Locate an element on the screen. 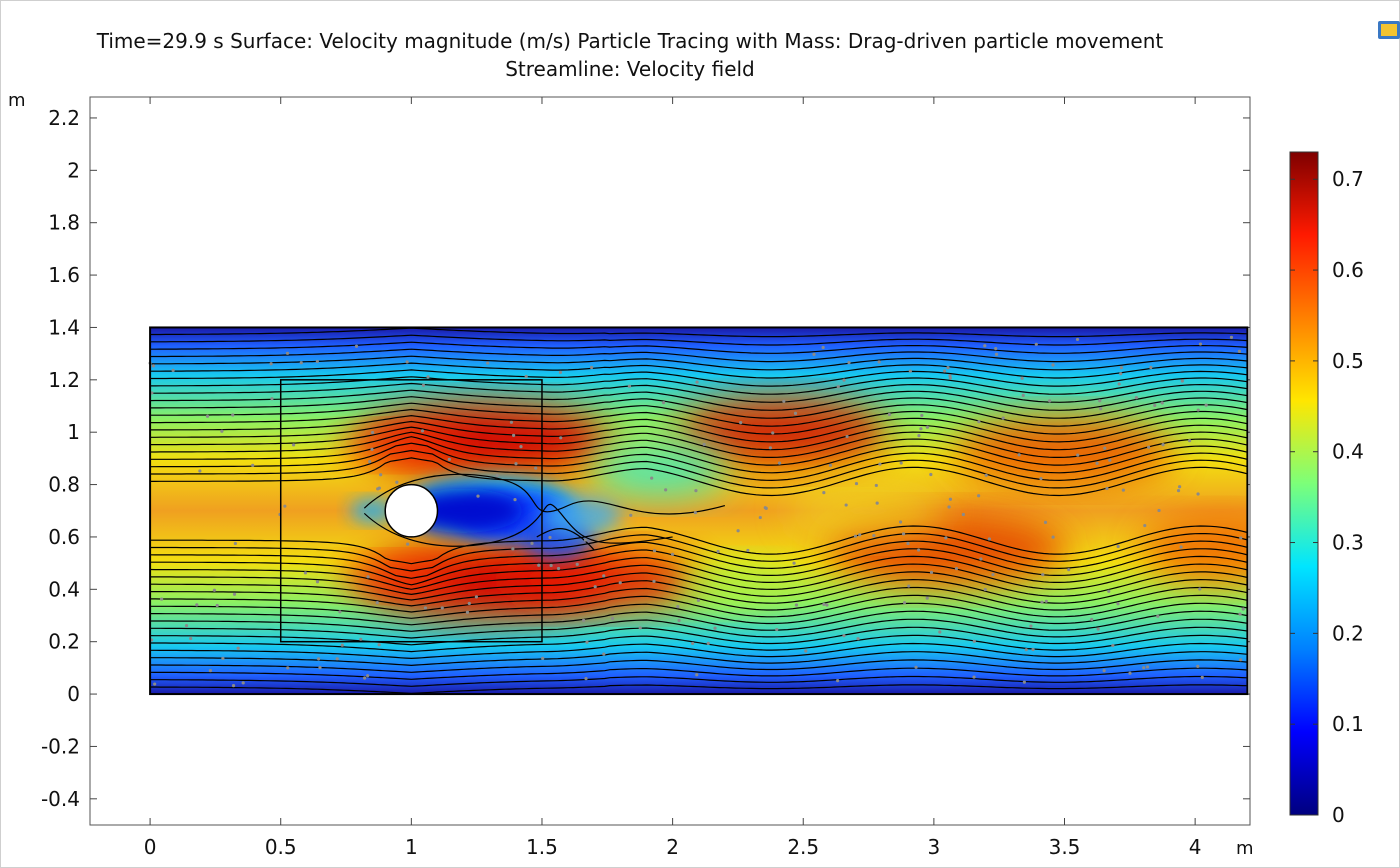 The width and height of the screenshot is (1400, 868). x-tick-label: 3.5 is located at coordinates (1065, 847).